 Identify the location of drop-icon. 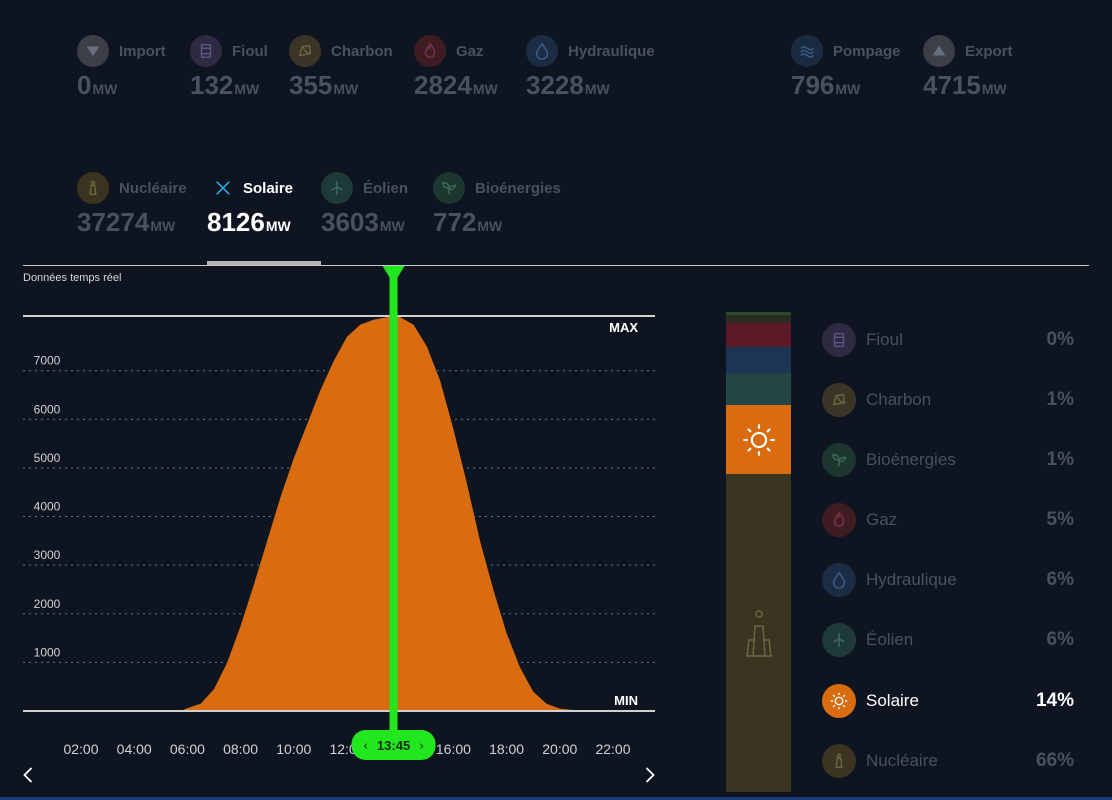
(542, 51).